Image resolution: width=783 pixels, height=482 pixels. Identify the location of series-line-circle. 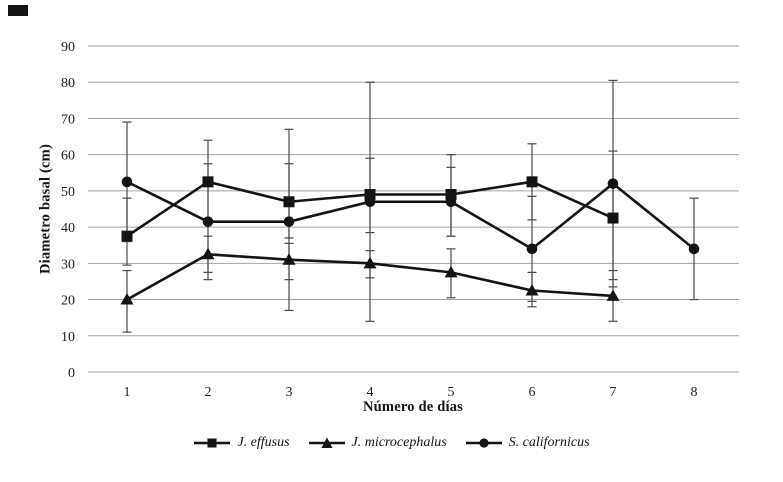
(410, 215).